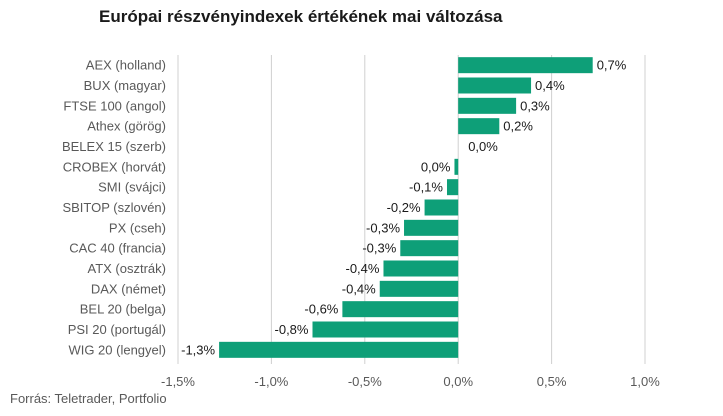 This screenshot has width=723, height=416. What do you see at coordinates (612, 65) in the screenshot?
I see `data-label: 0,7%` at bounding box center [612, 65].